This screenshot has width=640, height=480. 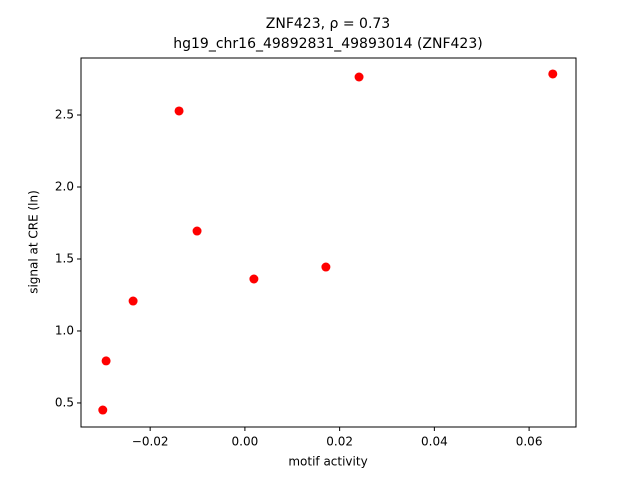 I want to click on y-tick-label: 1.0, so click(x=64, y=330).